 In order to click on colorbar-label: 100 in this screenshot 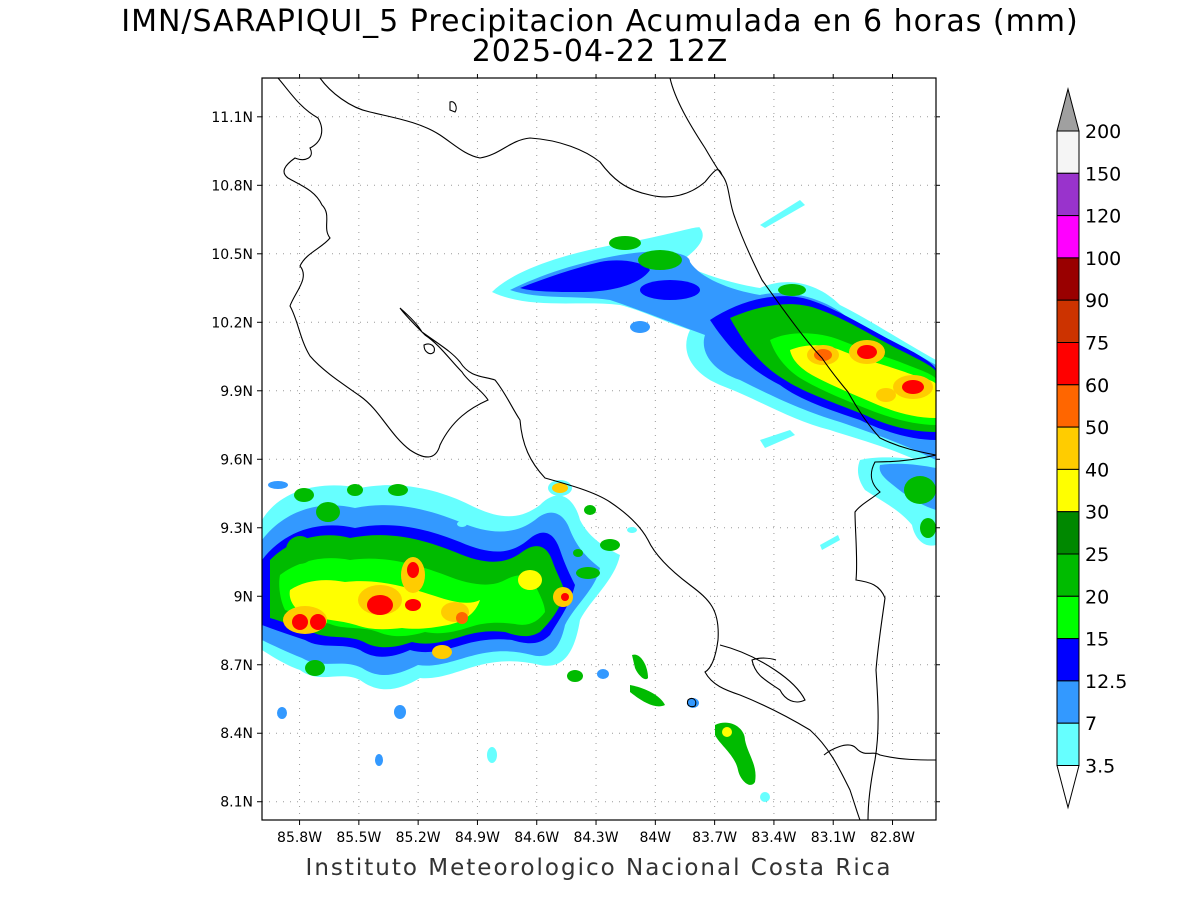, I will do `click(1103, 259)`.